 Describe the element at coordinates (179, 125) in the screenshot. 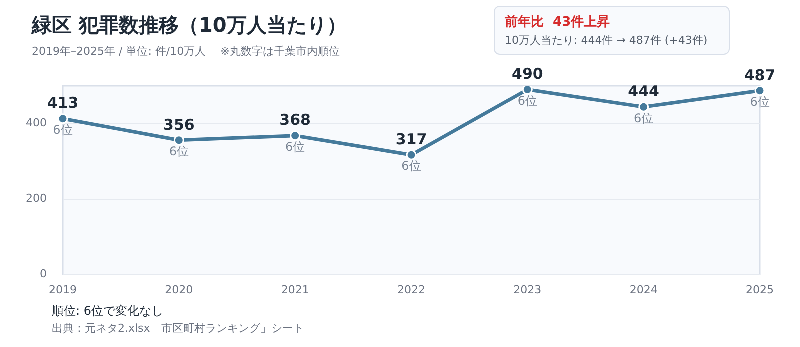

I see `data-label: 356` at that location.